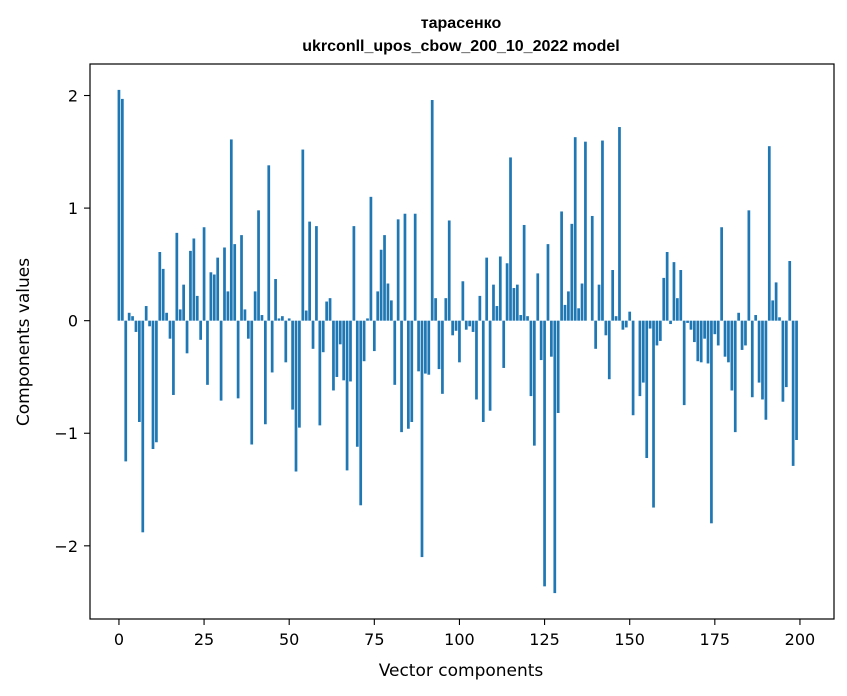 The image size is (847, 696). Describe the element at coordinates (461, 671) in the screenshot. I see `x-axis-label: Vector components` at that location.